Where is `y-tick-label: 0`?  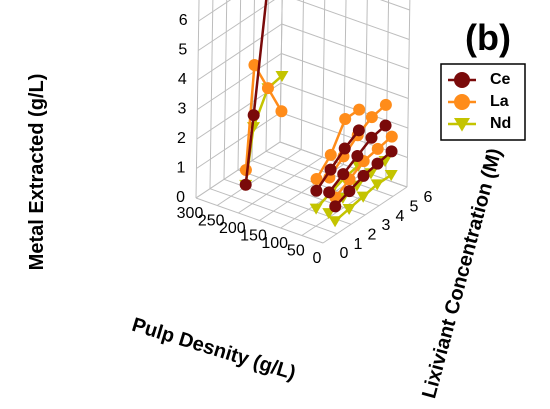 y-tick-label: 0 is located at coordinates (344, 253).